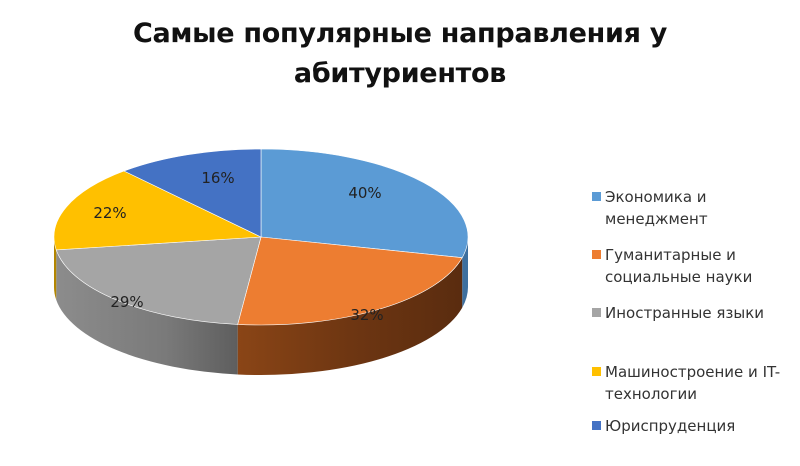 The height and width of the screenshot is (466, 800). What do you see at coordinates (126, 302) in the screenshot?
I see `slice-label-languages: 29%` at bounding box center [126, 302].